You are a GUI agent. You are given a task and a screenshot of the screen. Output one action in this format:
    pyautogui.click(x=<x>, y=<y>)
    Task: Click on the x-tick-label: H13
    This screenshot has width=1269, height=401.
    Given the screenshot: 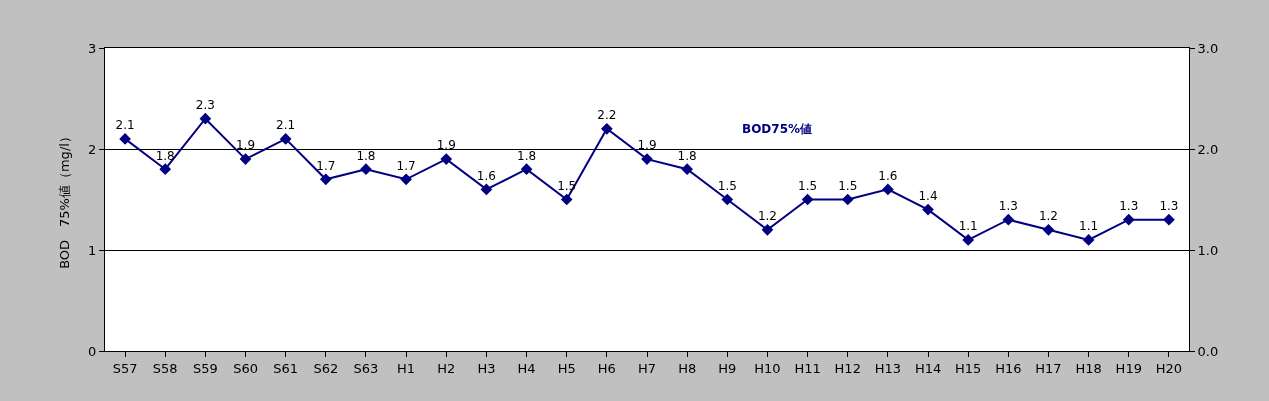 What is the action you would take?
    pyautogui.click(x=888, y=368)
    